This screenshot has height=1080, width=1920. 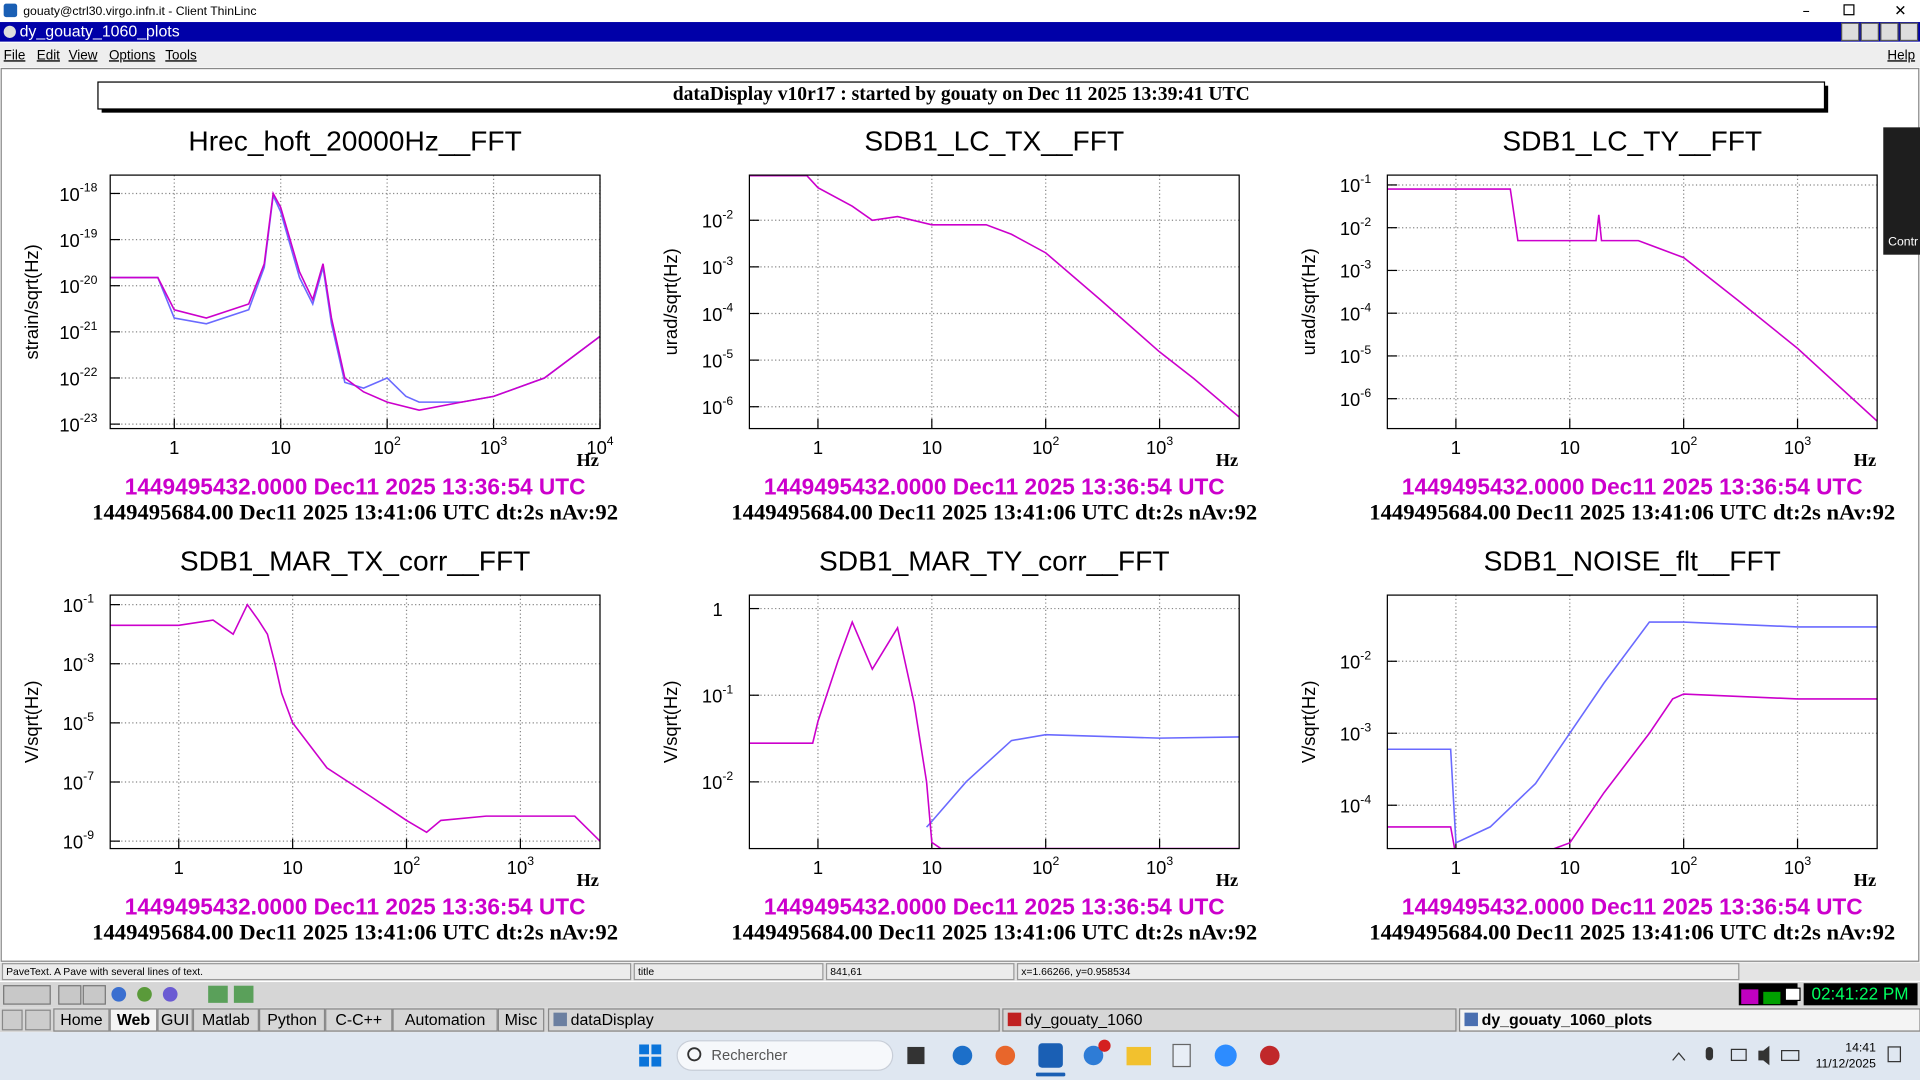 I want to click on y-tick-label: 1, so click(x=717, y=609).